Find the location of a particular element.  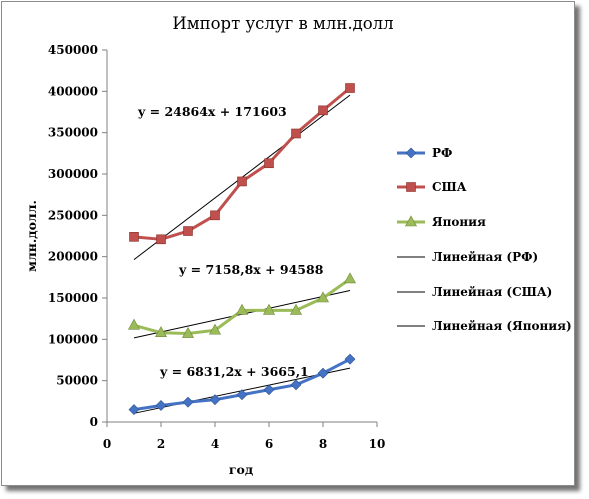

legend-label: Линейная (Япония) is located at coordinates (502, 326).